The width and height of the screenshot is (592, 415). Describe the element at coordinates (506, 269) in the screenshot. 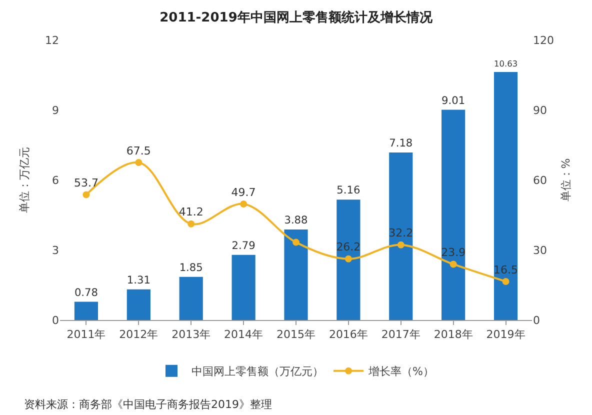

I see `data-label: 16.5` at that location.